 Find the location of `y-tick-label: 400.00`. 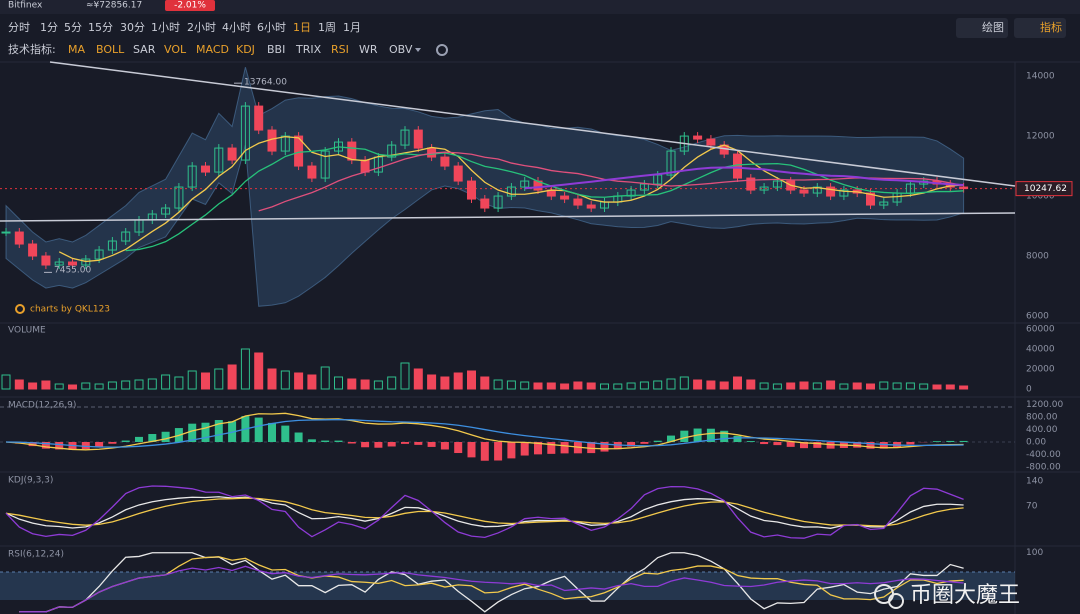

y-tick-label: 400.00 is located at coordinates (1042, 430).